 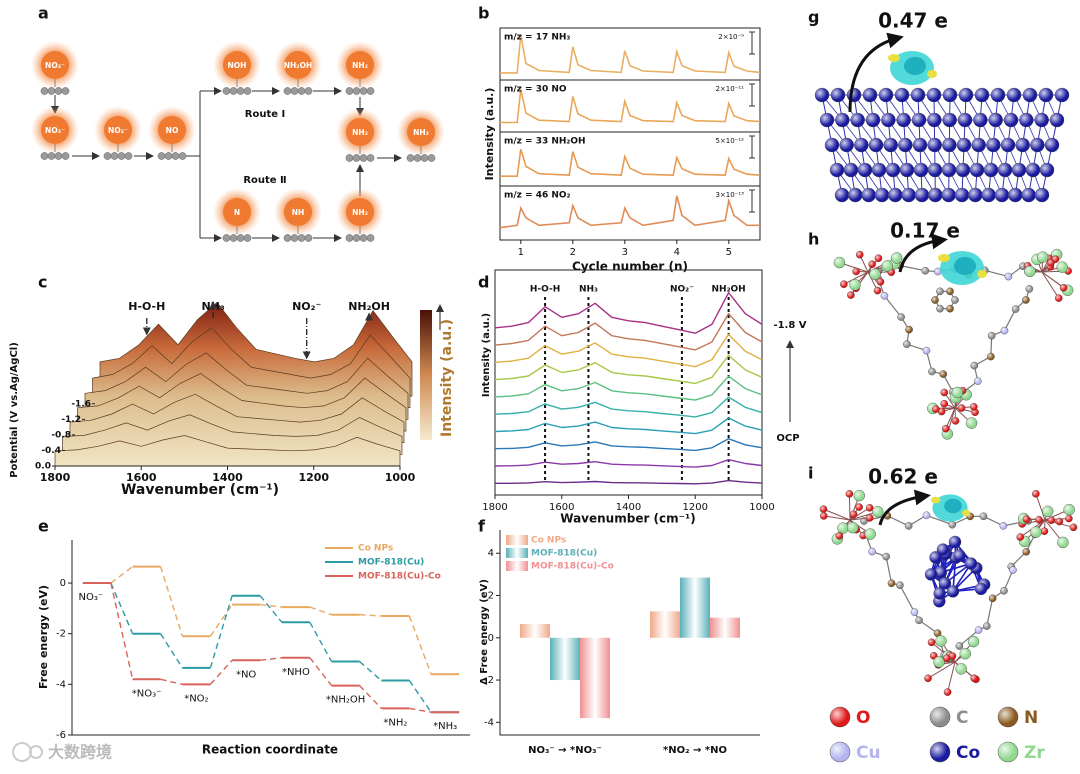 I want to click on signal-line, so click(x=629, y=212).